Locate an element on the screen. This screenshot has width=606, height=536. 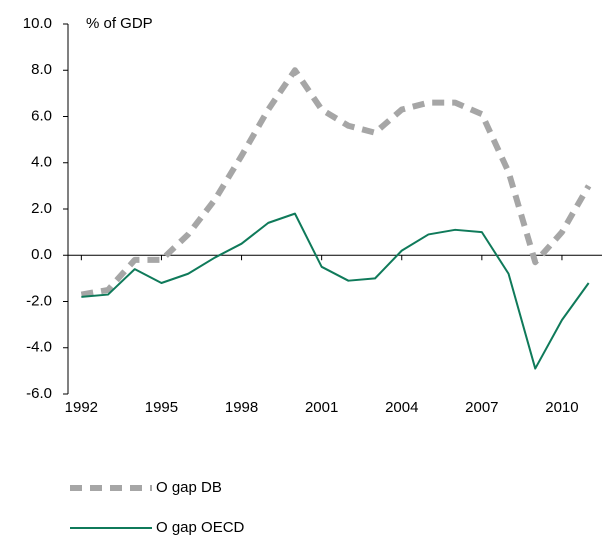
y-tick-label: 0.0 is located at coordinates (41, 254).